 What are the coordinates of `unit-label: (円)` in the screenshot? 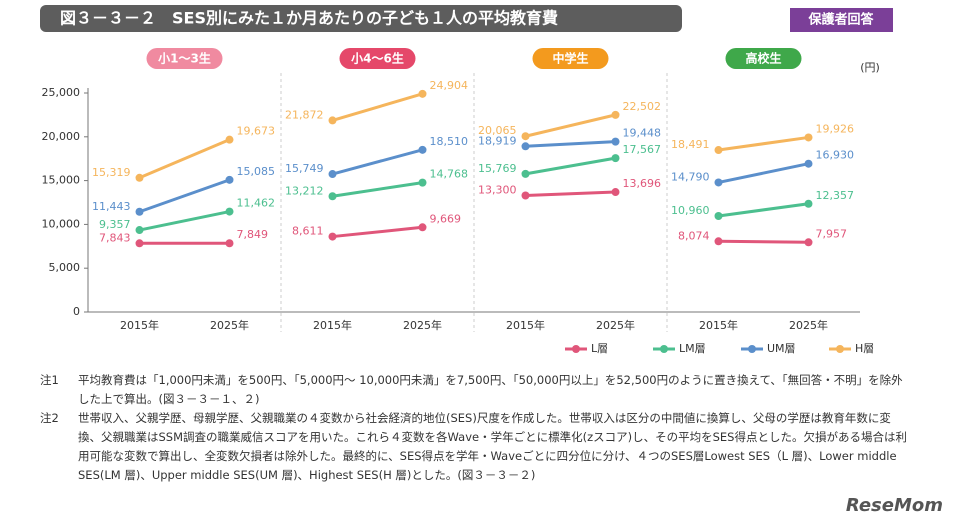 It's located at (870, 67).